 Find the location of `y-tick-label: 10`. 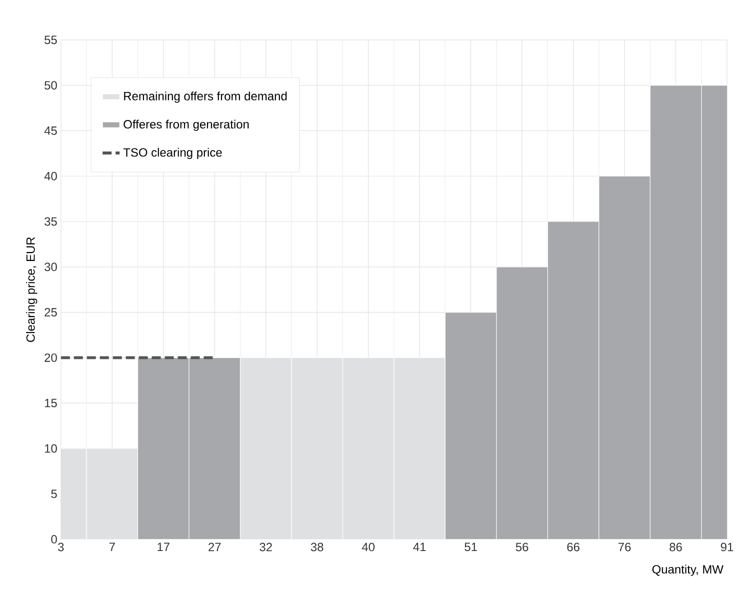

y-tick-label: 10 is located at coordinates (50, 448).